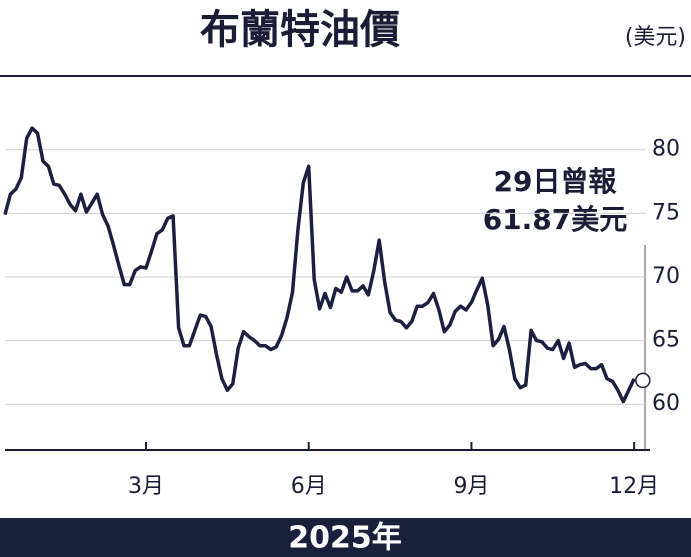 The width and height of the screenshot is (691, 557). I want to click on y-tick-label: 75, so click(666, 212).